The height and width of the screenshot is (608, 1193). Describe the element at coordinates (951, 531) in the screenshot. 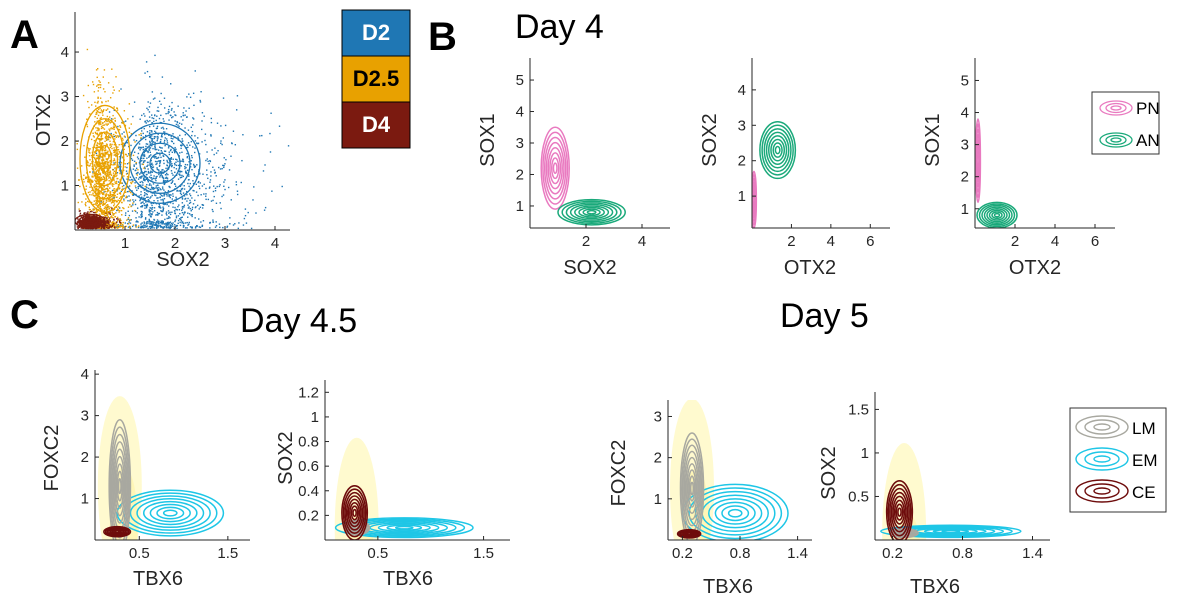

I see `series-em-contours` at that location.